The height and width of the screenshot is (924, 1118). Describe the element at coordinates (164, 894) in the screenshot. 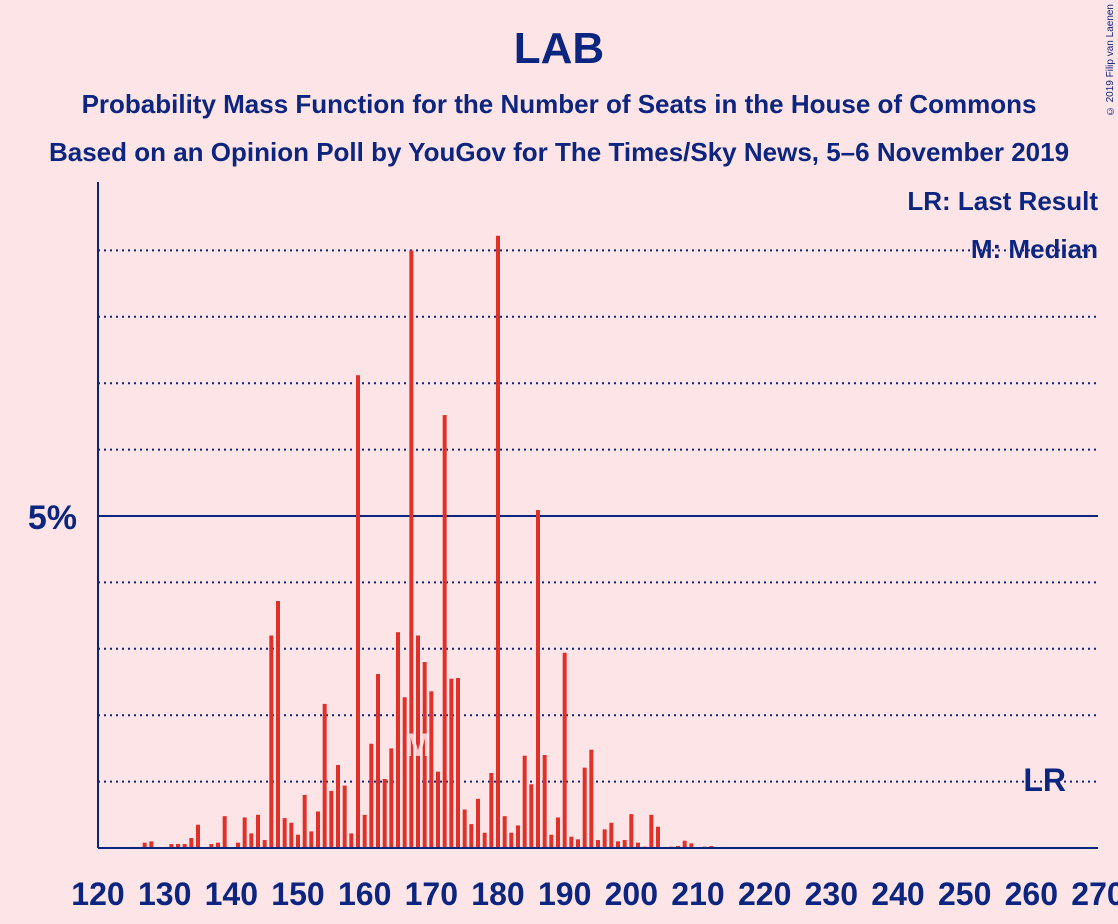

I see `x-tick-label-130: 130` at that location.